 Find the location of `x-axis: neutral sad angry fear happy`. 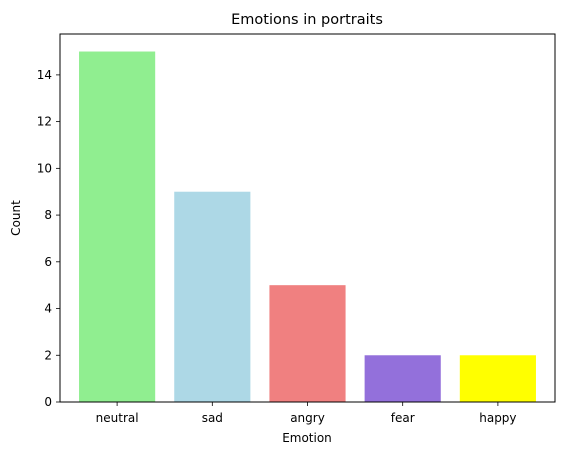

x-axis: neutral sad angry fear happy is located at coordinates (306, 413).